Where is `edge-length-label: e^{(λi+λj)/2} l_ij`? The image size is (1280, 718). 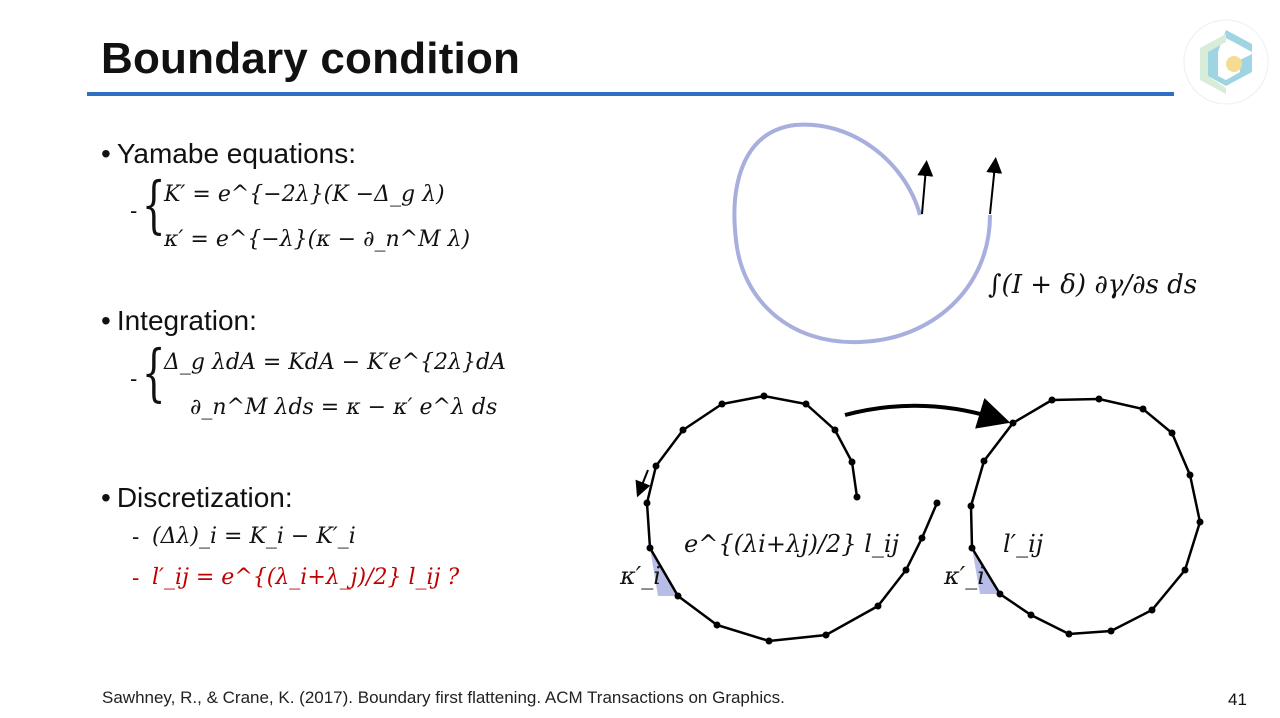
edge-length-label: e^{(λi+λj)/2} l_ij is located at coordinates (792, 544).